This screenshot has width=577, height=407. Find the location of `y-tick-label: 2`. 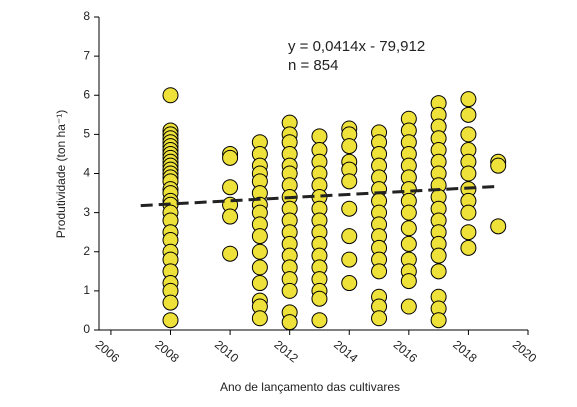

y-tick-label: 2 is located at coordinates (86, 251).